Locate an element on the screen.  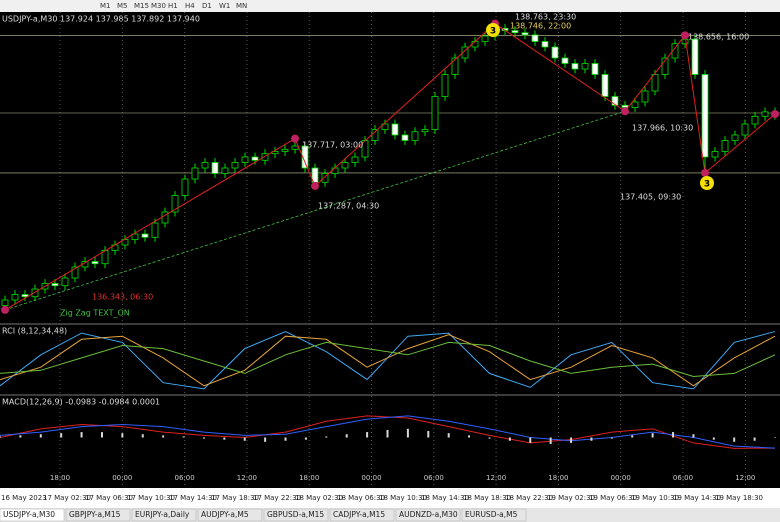
time-label: 06:00 is located at coordinates (683, 478).